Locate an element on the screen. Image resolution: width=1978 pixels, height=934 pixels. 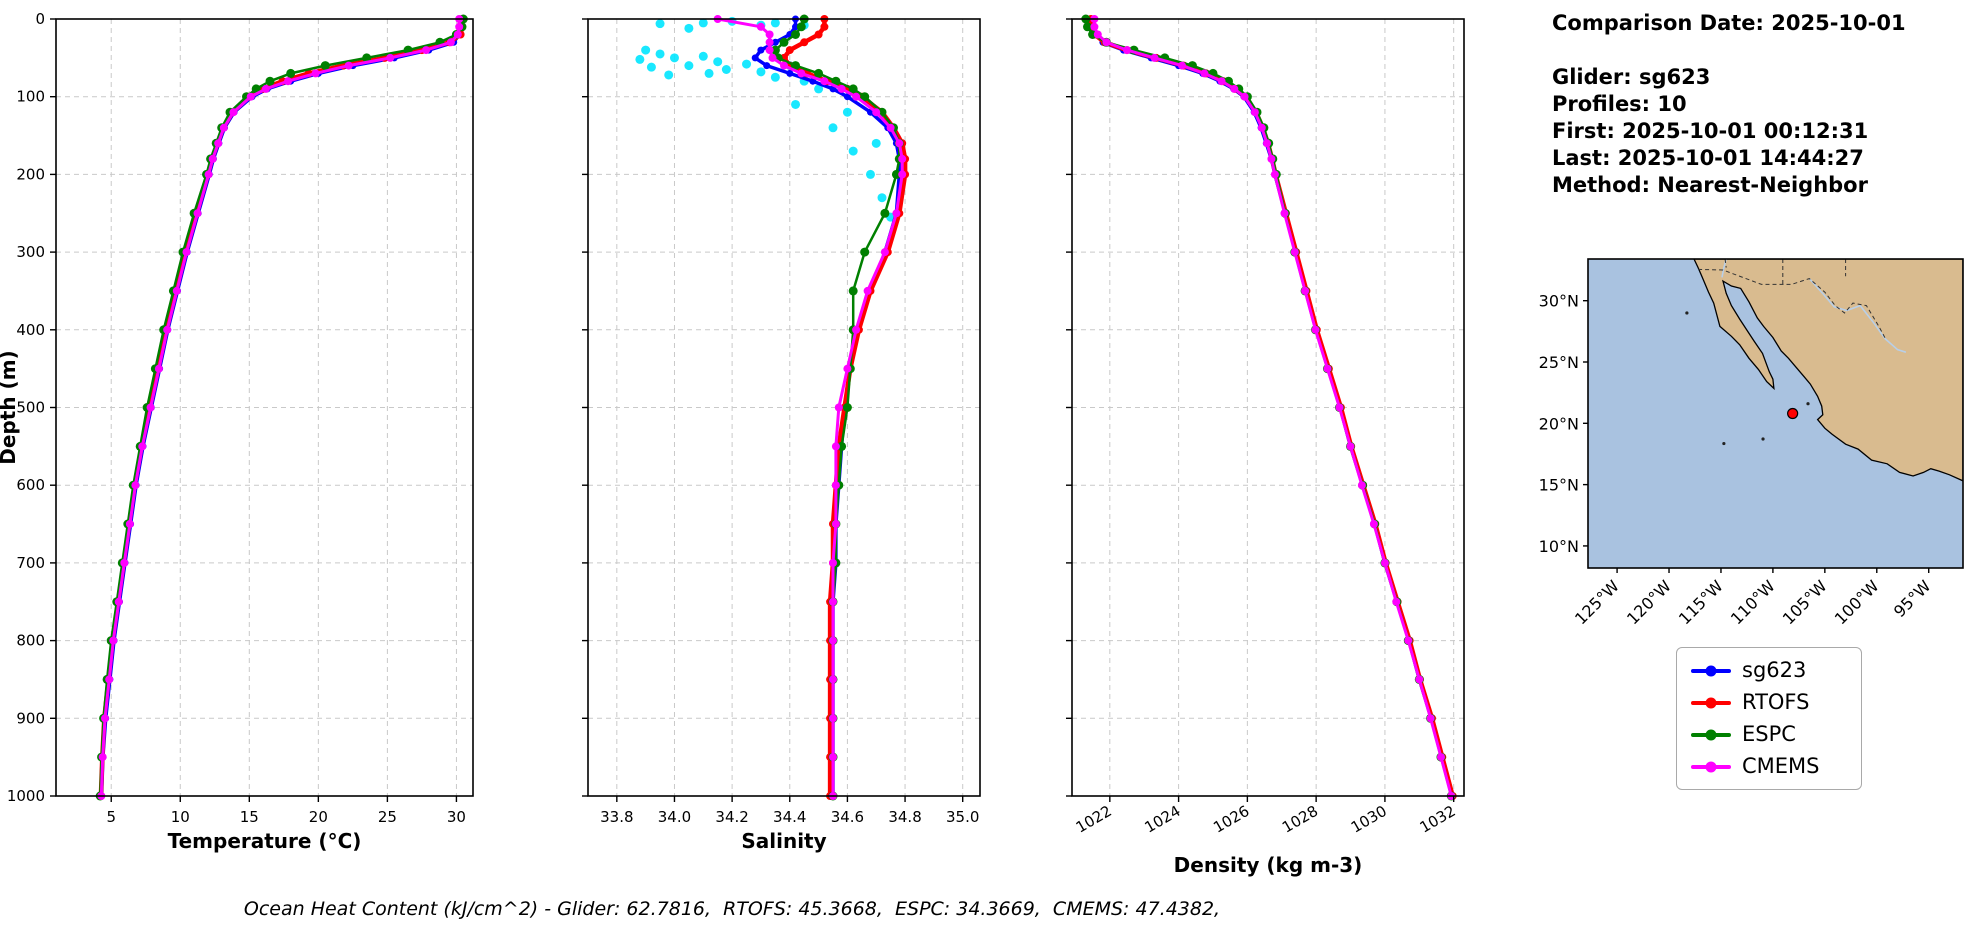
svg-text: 30°N is located at coordinates (1559, 301).